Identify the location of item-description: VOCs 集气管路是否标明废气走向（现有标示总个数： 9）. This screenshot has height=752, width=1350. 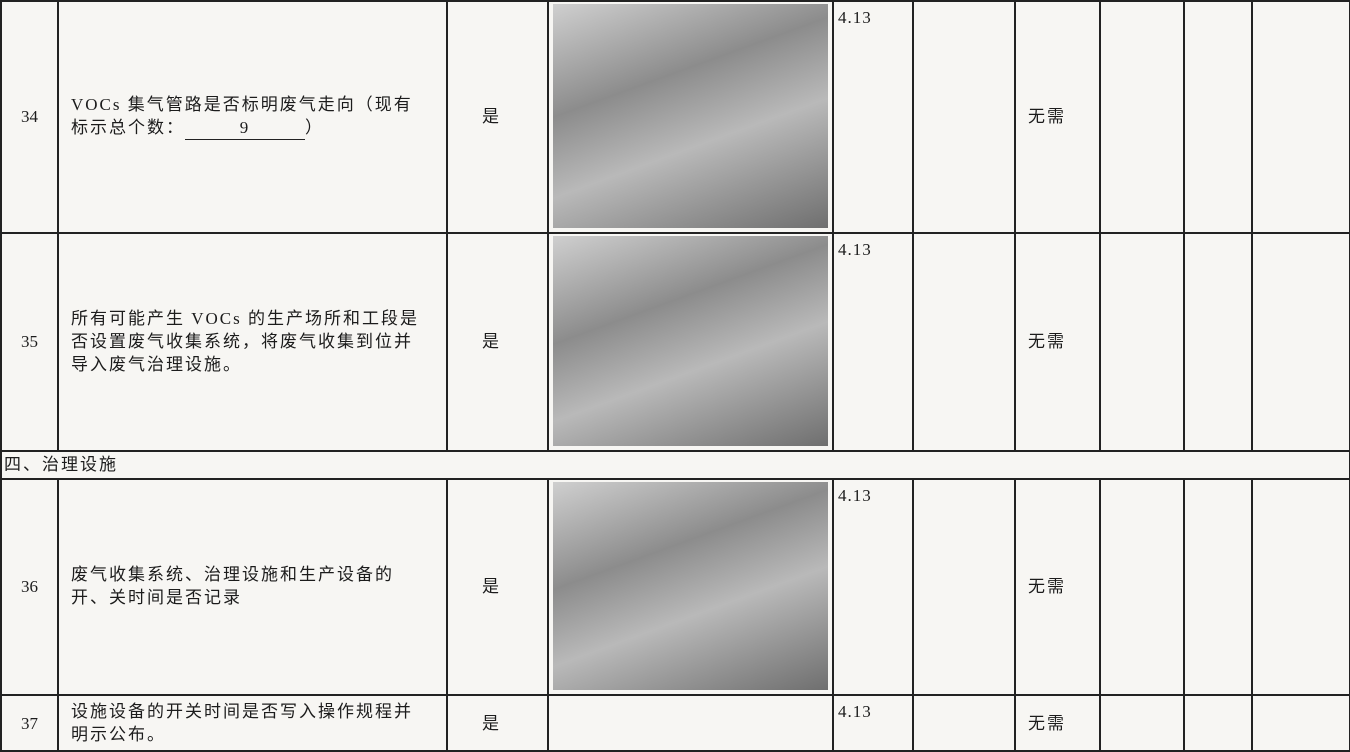
(252, 116).